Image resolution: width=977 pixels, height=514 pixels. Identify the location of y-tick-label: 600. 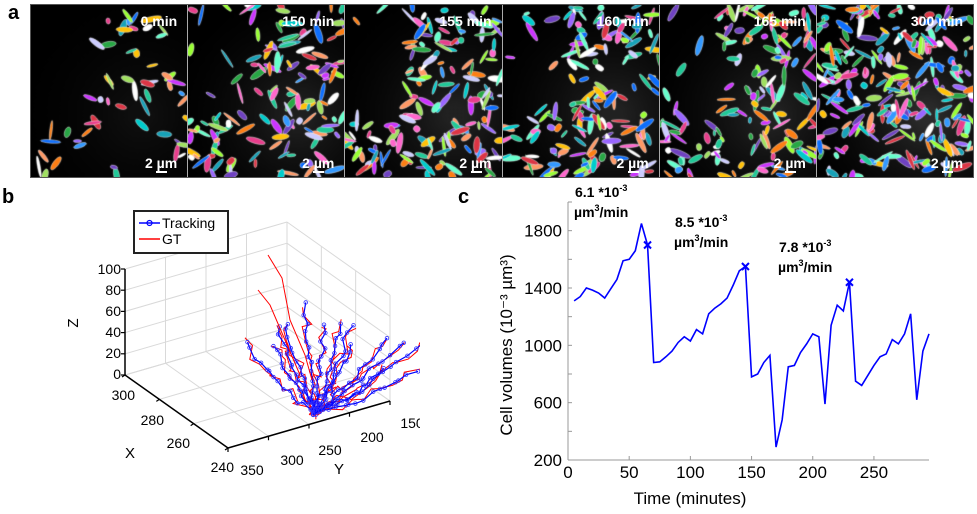
(548, 403).